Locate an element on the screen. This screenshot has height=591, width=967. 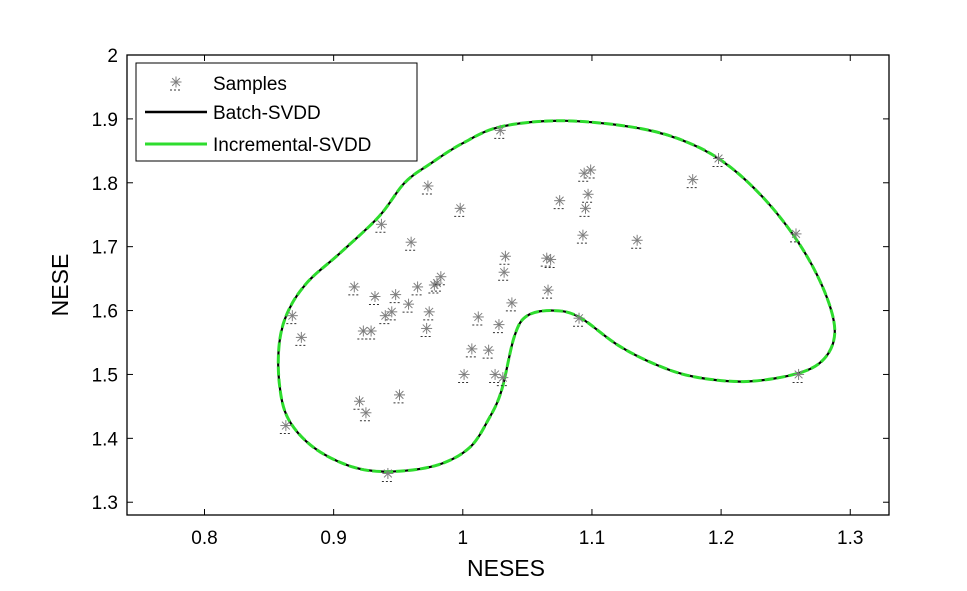
y-tick-label: 1.5 is located at coordinates (105, 375).